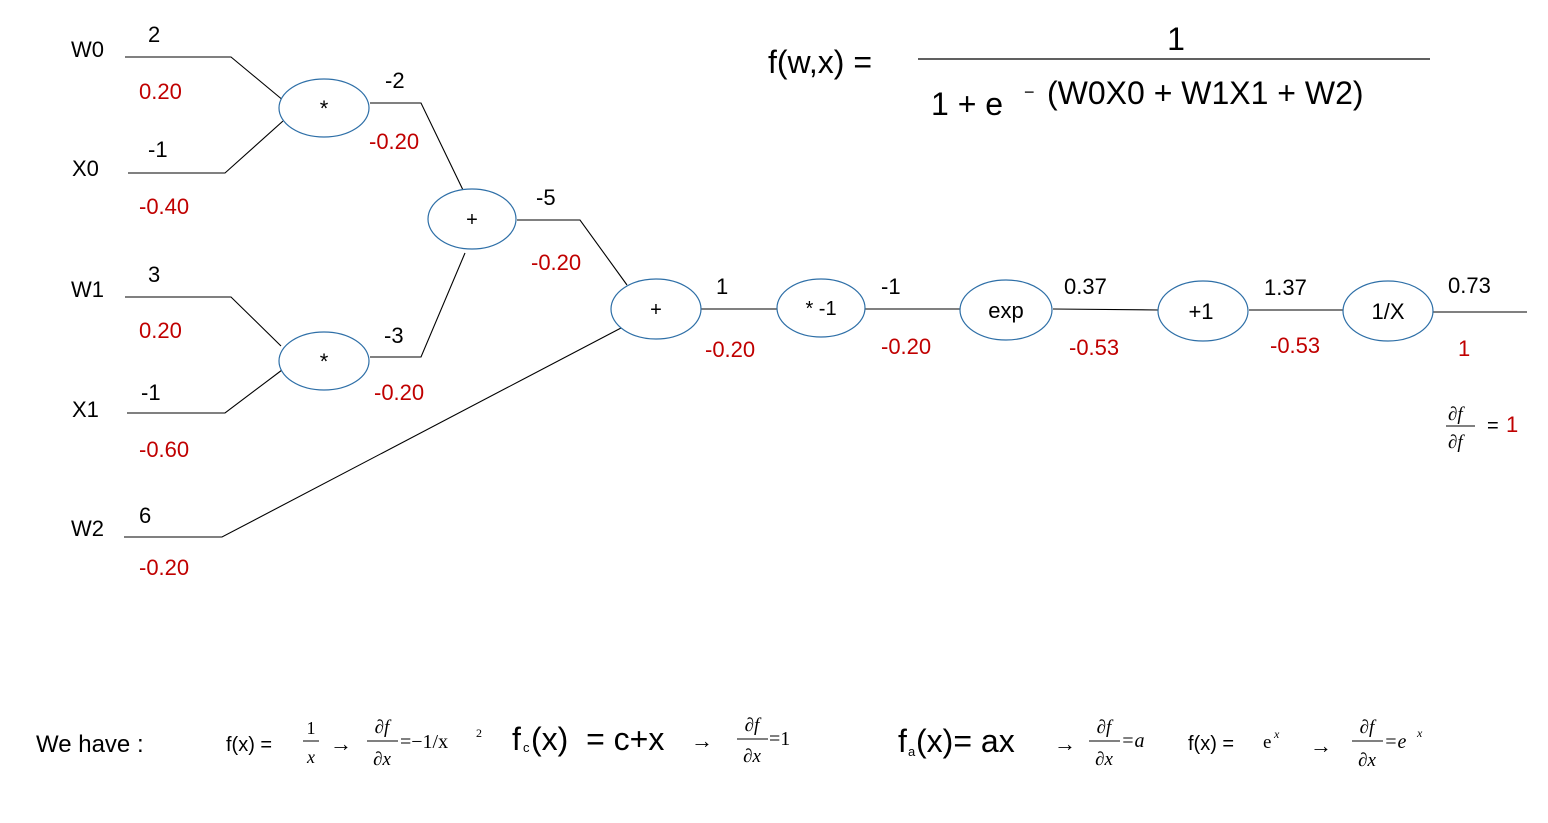 The height and width of the screenshot is (823, 1548). Describe the element at coordinates (1176, 39) in the screenshot. I see `formula-numerator: 1` at that location.